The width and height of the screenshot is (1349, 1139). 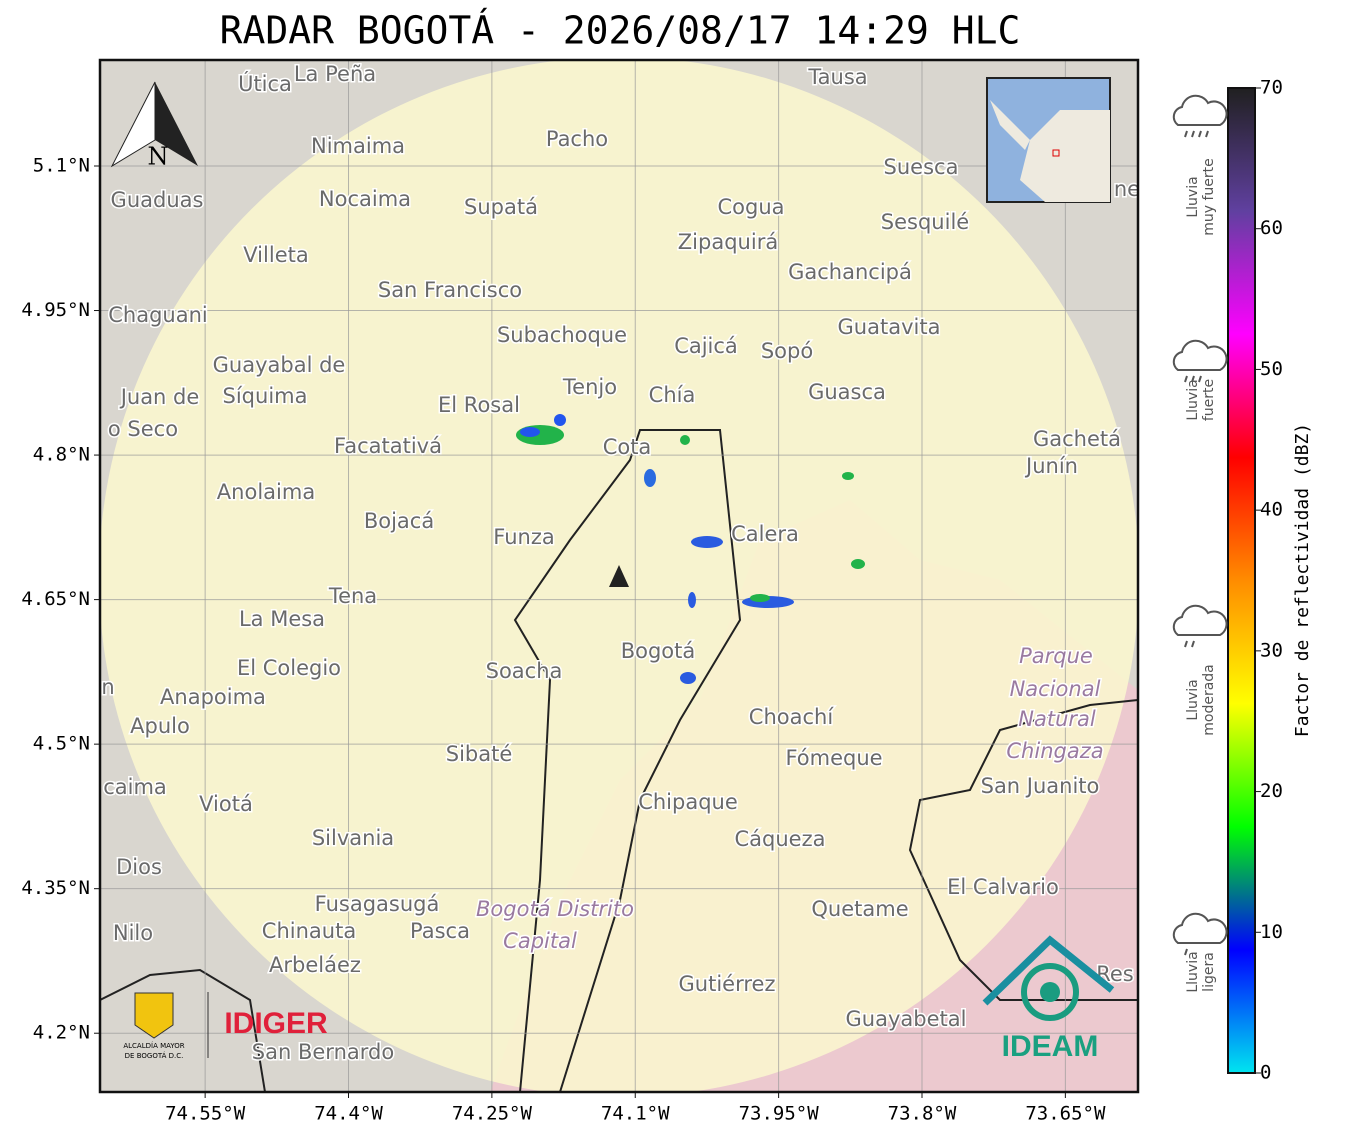 I want to click on place-label: Cogua, so click(x=750, y=207).